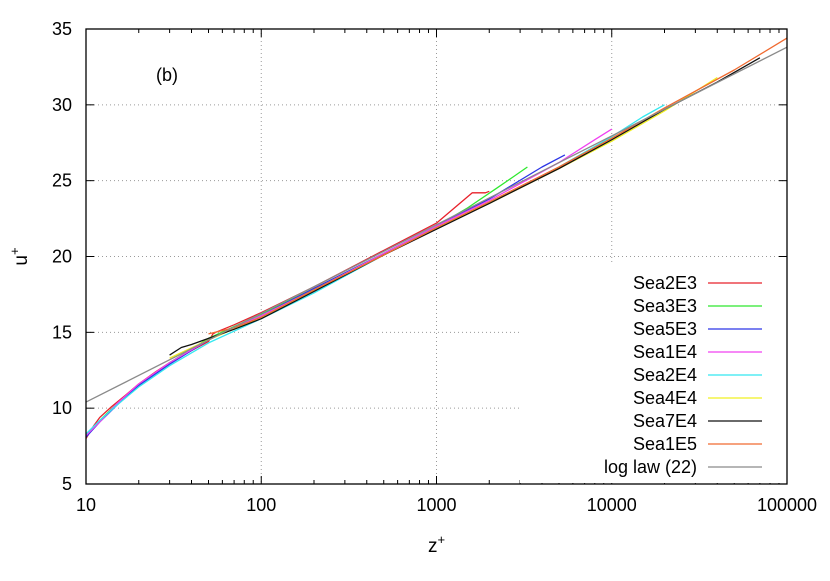 The image size is (830, 581). I want to click on panel-label: (b), so click(167, 75).